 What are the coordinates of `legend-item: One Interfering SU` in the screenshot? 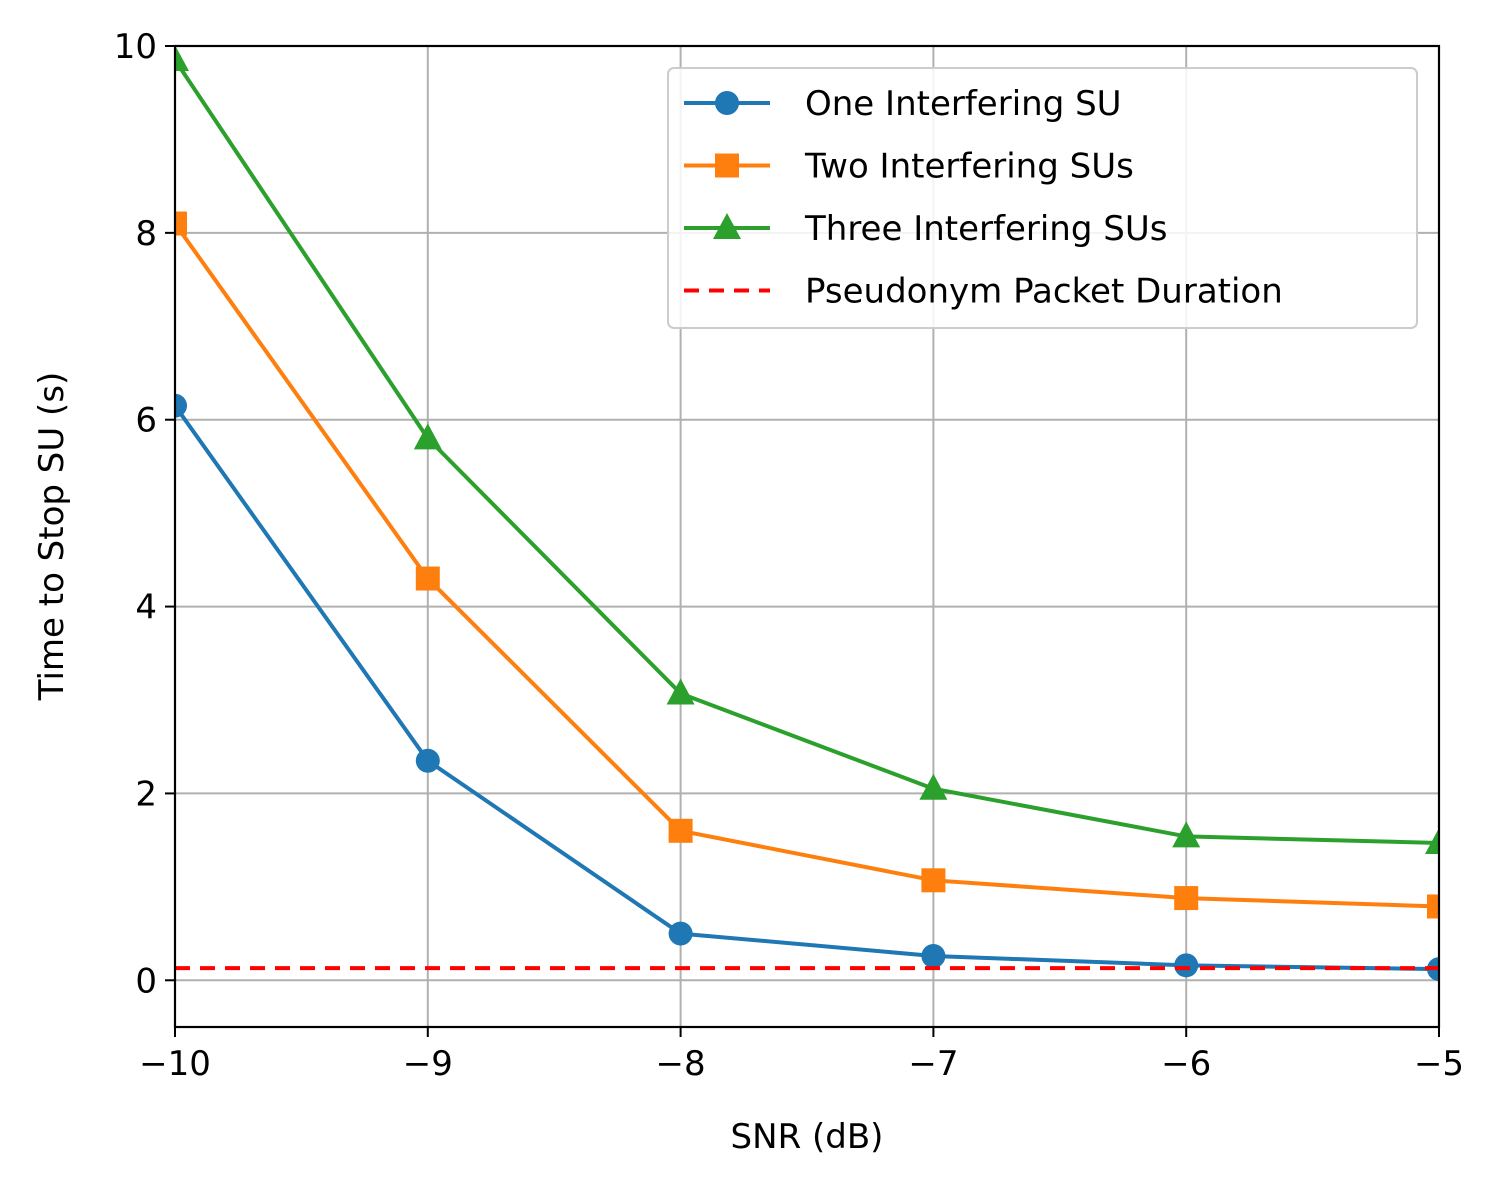 It's located at (903, 104).